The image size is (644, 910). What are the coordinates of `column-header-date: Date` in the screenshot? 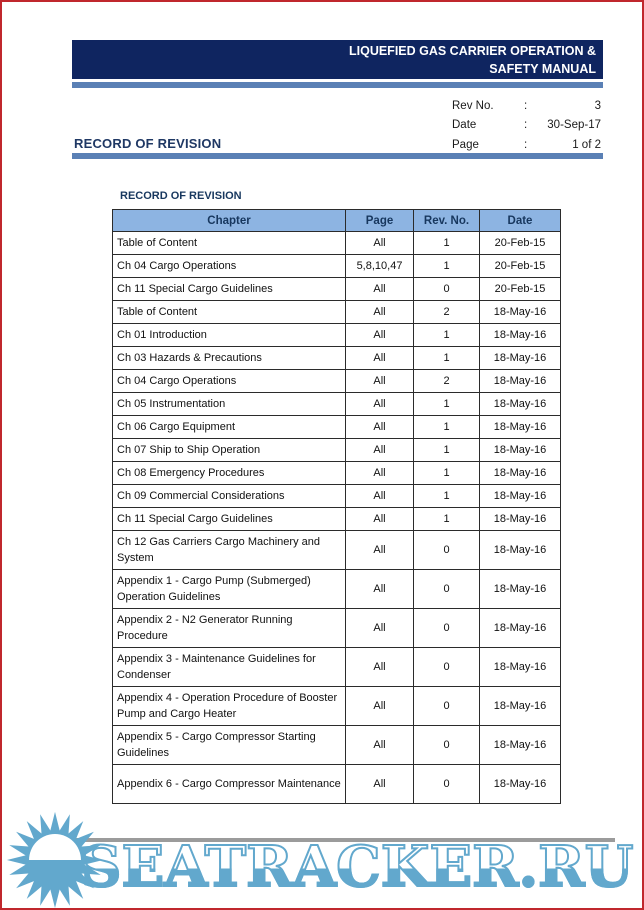 It's located at (520, 220).